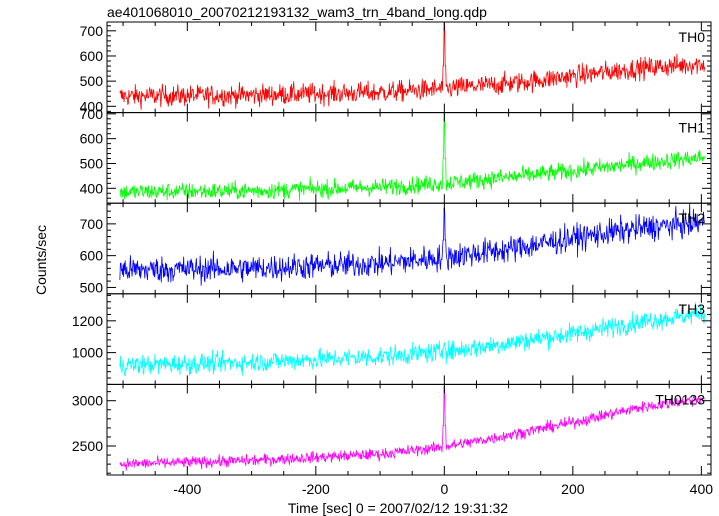  Describe the element at coordinates (412, 66) in the screenshot. I see `series-line-th0` at that location.